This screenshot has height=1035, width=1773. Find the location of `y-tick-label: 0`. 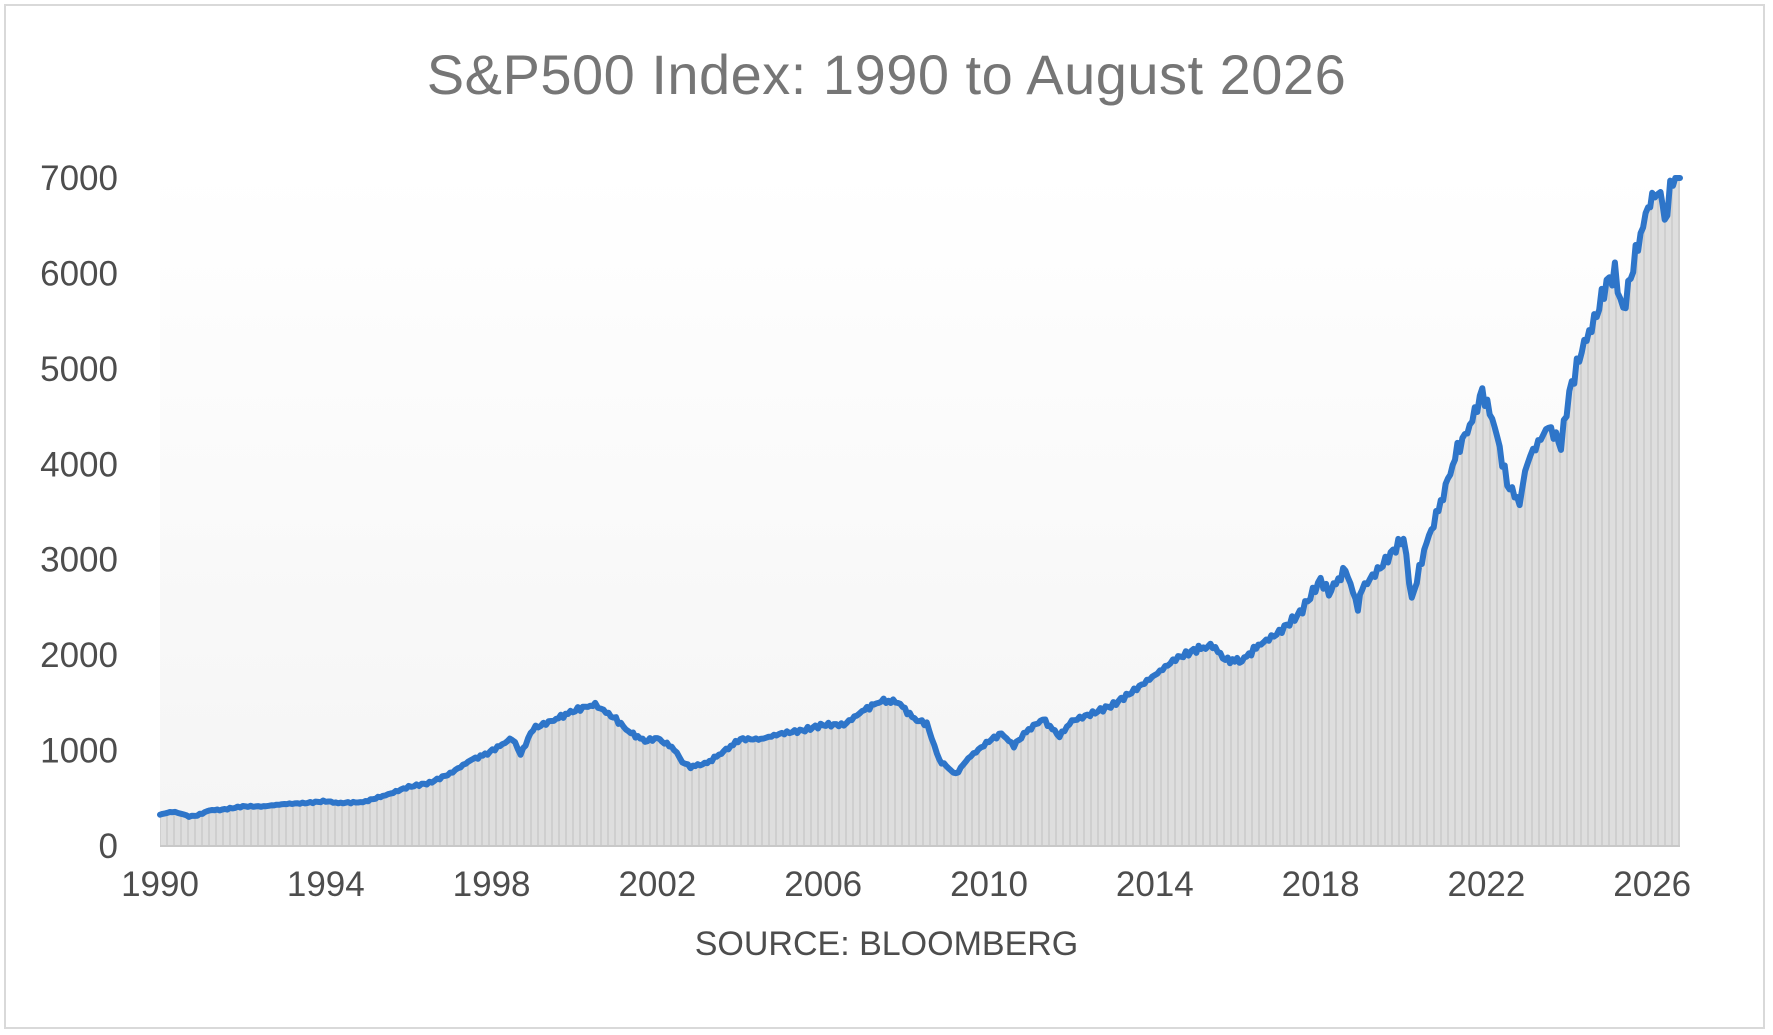

y-tick-label: 0 is located at coordinates (108, 846).